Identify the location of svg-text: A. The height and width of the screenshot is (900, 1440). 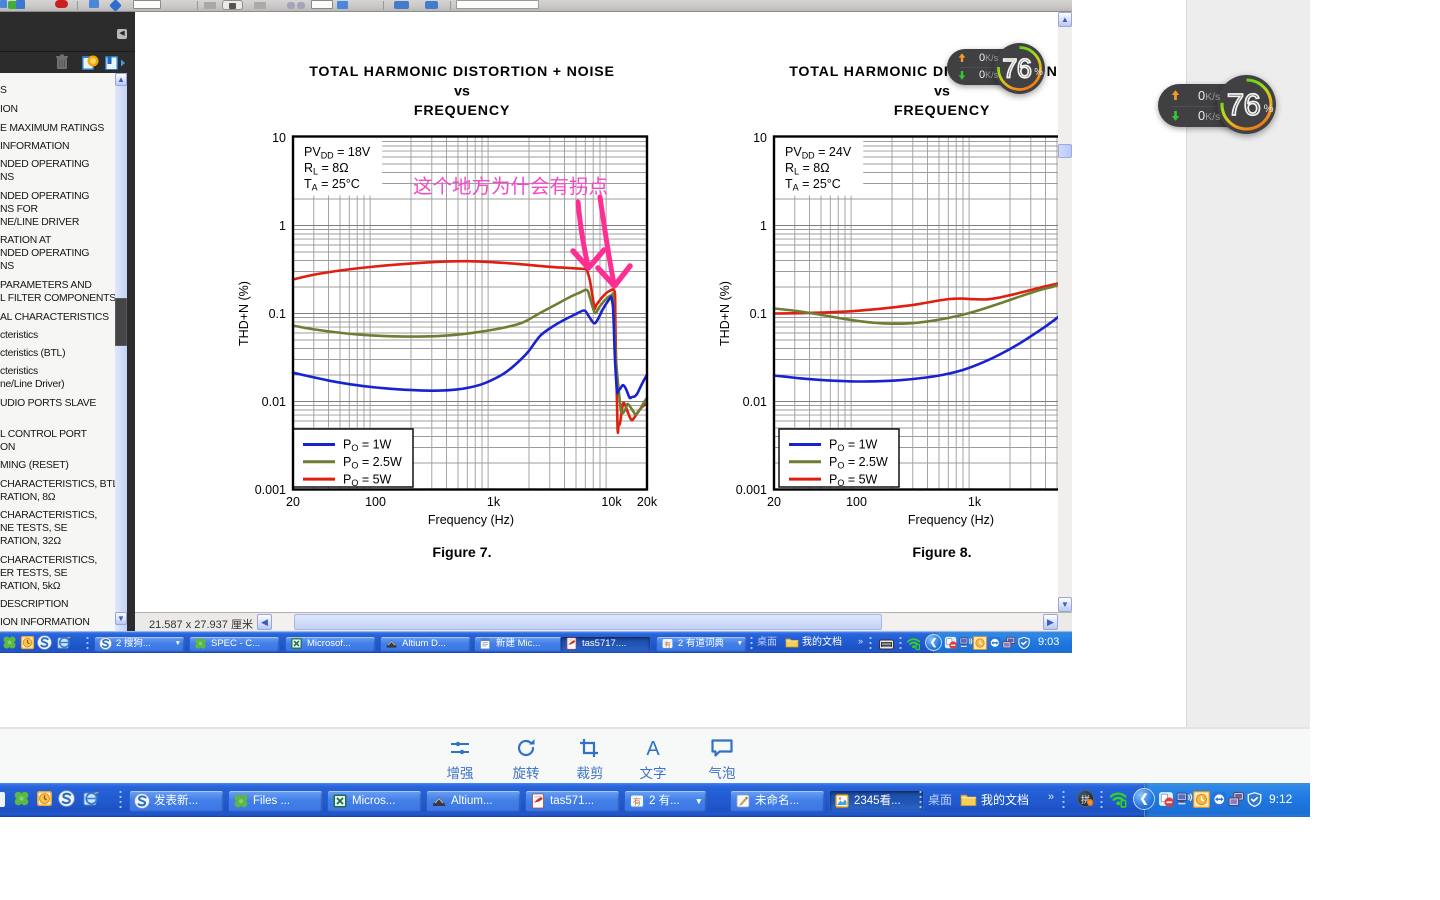
(653, 748).